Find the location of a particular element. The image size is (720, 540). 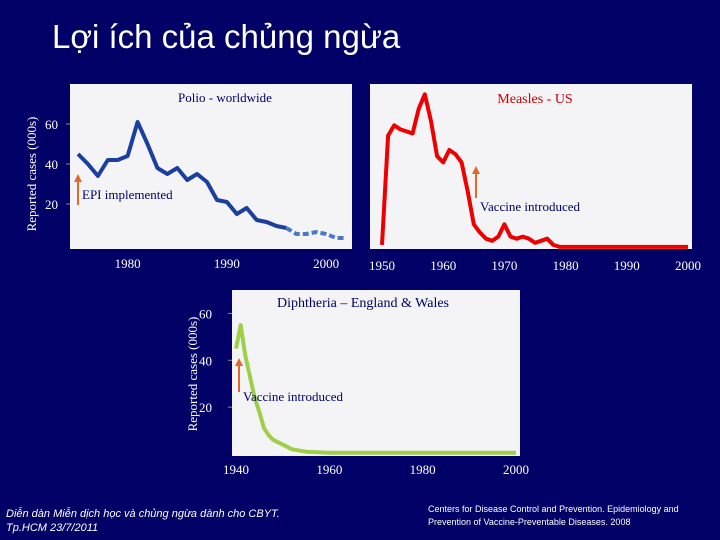

diph-xtick-label: 1940 is located at coordinates (236, 469).